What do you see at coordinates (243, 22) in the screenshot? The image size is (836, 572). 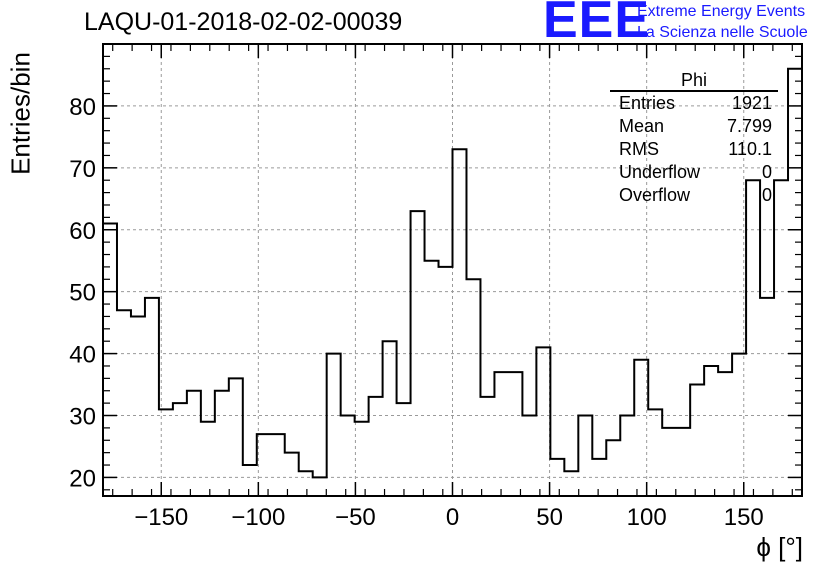 I see `chart-title: LAQU-01-2018-02-02-00039` at bounding box center [243, 22].